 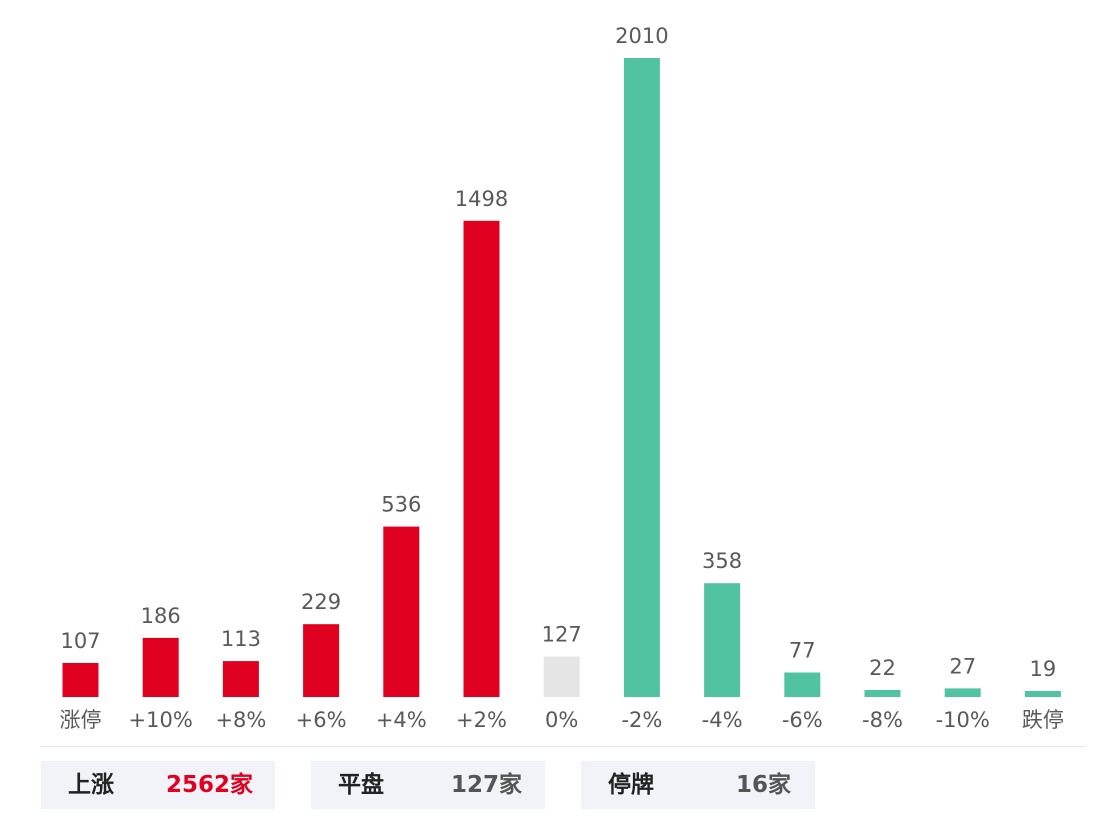 I want to click on x-tick-label-6: 0%, so click(x=561, y=720).